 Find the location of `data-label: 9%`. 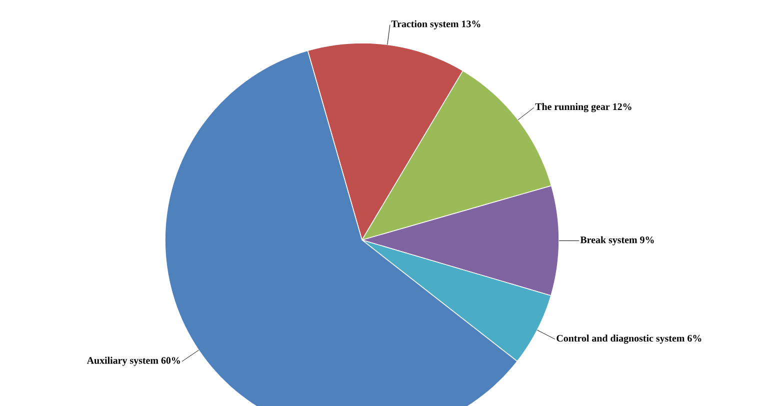

data-label: 9% is located at coordinates (647, 240).